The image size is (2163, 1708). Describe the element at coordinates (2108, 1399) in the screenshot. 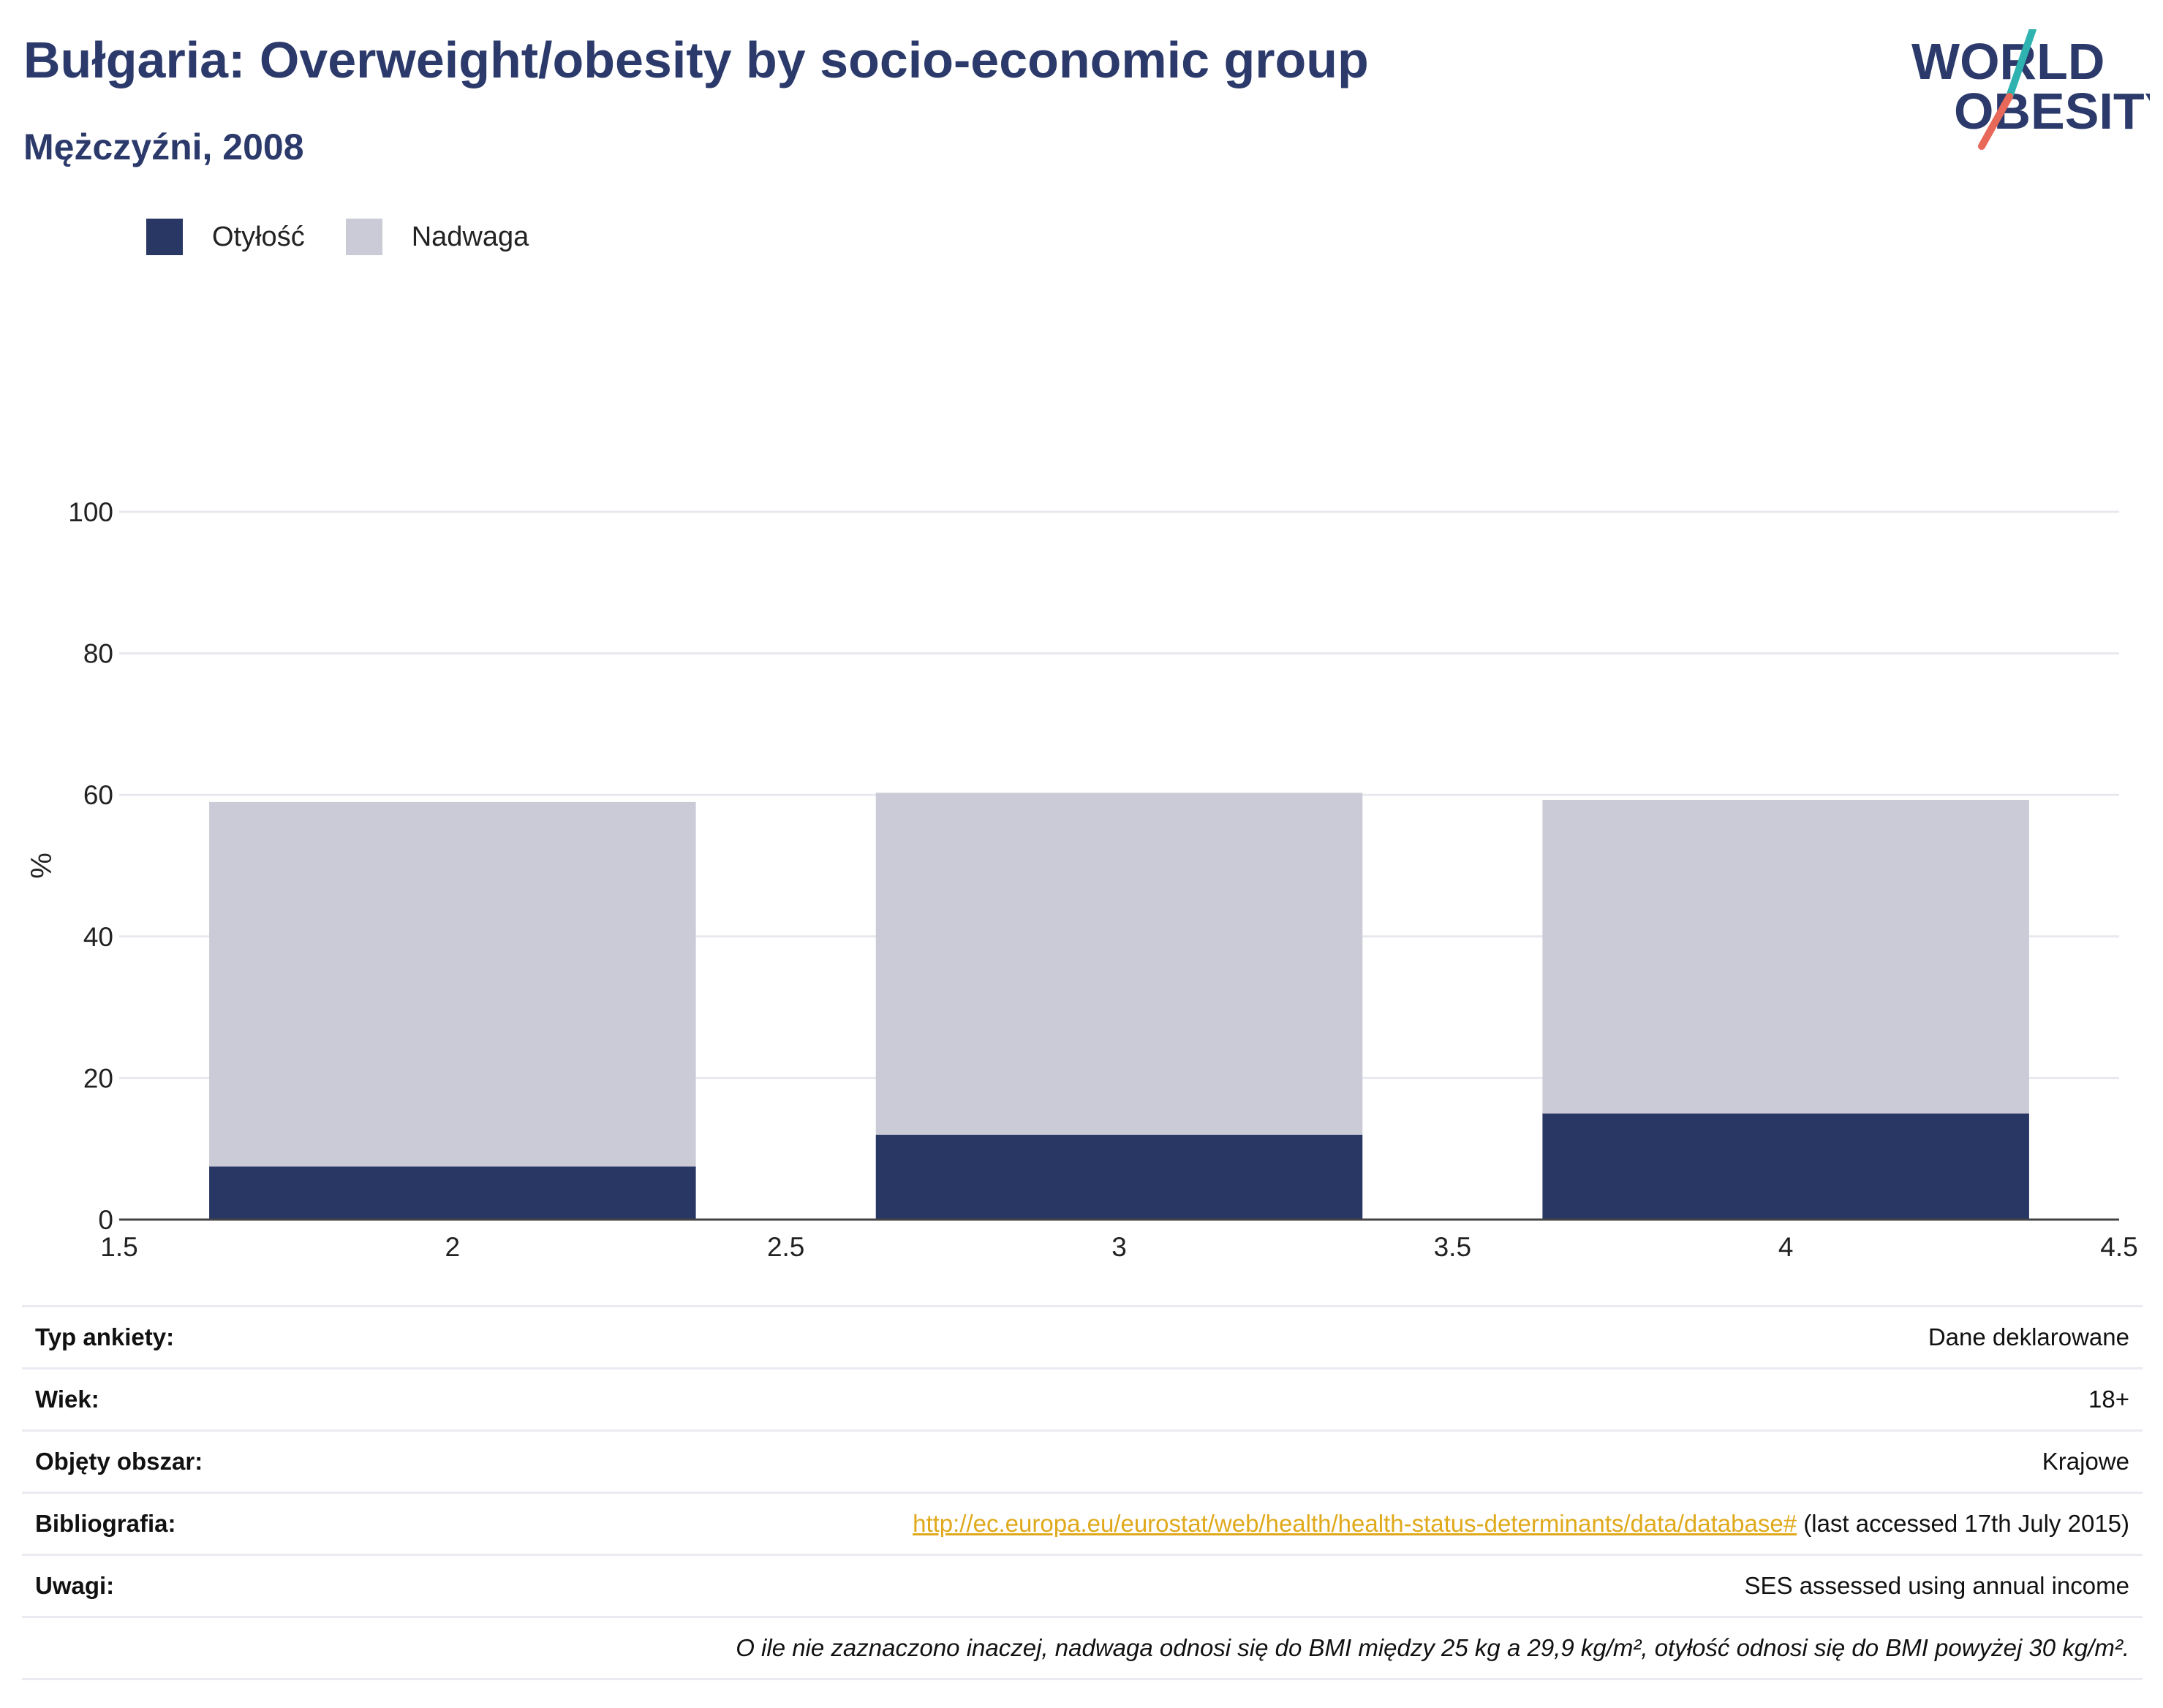

I see `info-value-age: 18+` at that location.